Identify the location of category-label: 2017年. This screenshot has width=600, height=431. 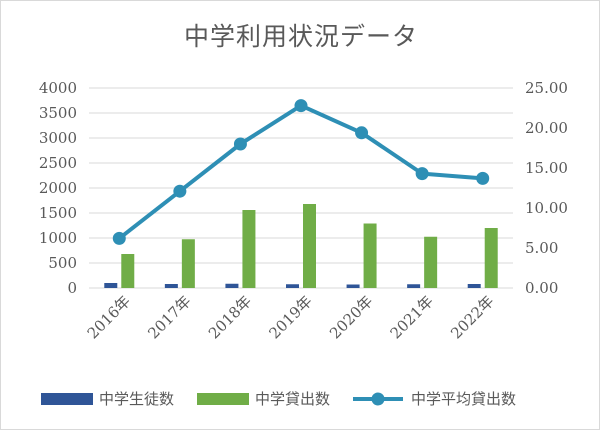
(169, 317).